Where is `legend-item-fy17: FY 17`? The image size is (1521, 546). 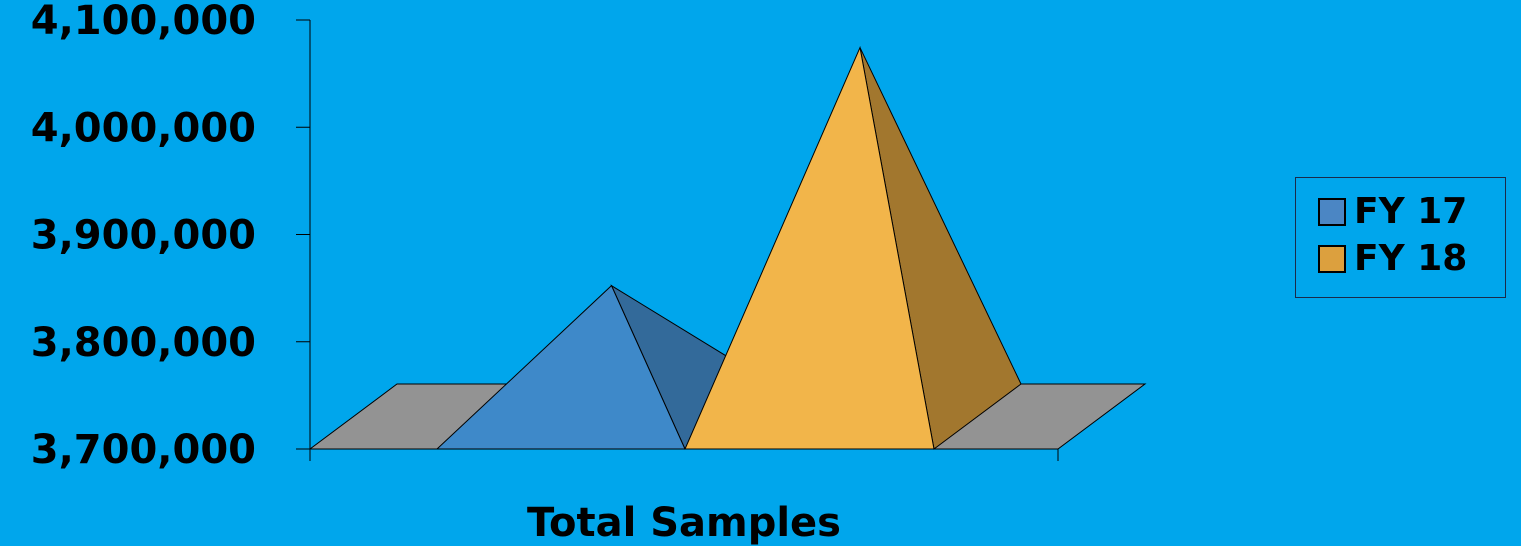
legend-item-fy17: FY 17 is located at coordinates (1411, 211).